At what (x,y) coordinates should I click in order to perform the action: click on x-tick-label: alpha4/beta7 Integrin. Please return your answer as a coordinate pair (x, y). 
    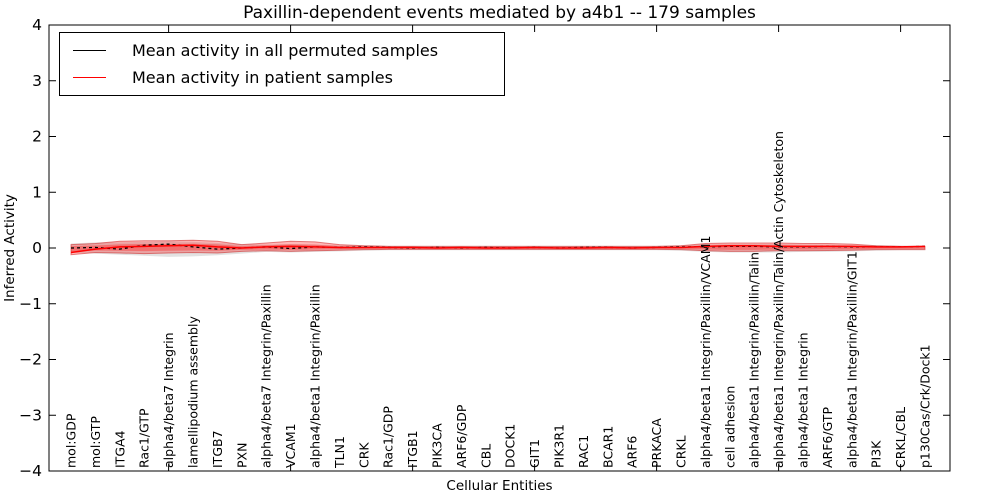
    Looking at the image, I should click on (168, 400).